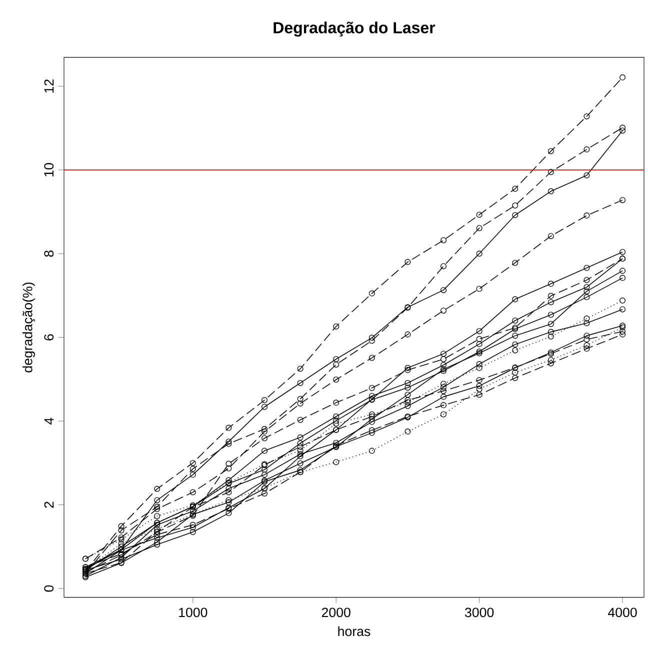 Image resolution: width=660 pixels, height=656 pixels. I want to click on y-tick-label: 8, so click(49, 253).